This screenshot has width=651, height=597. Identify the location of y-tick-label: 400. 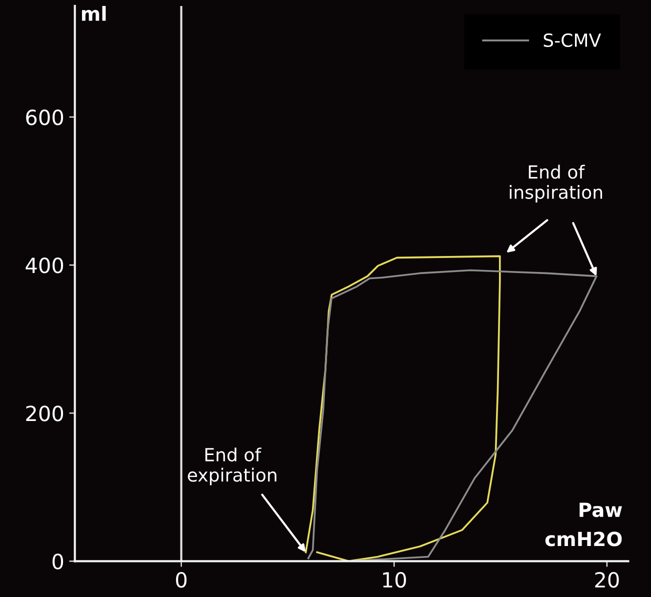
(45, 266).